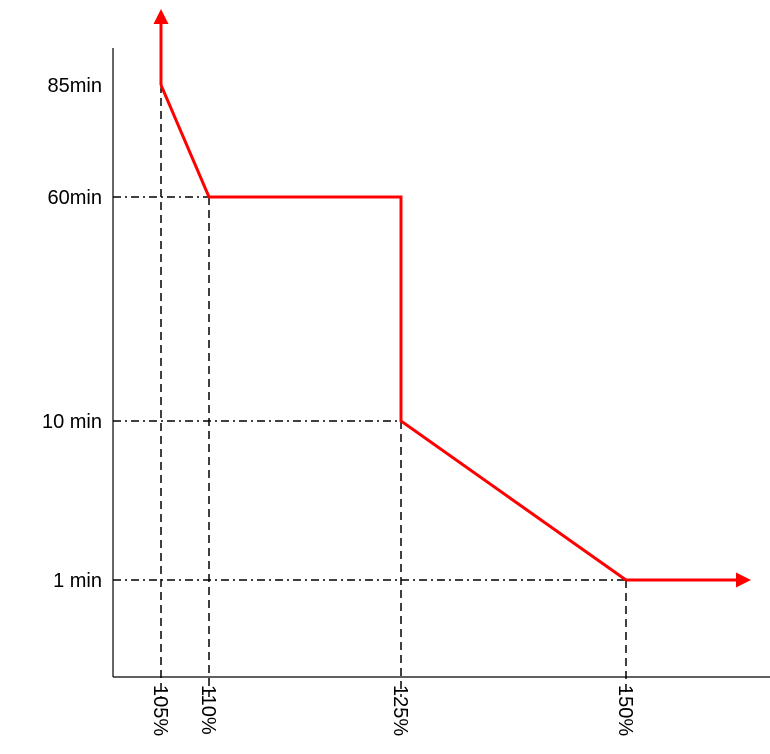 The width and height of the screenshot is (770, 754). Describe the element at coordinates (160, 710) in the screenshot. I see `x-tick-label: 105%` at that location.